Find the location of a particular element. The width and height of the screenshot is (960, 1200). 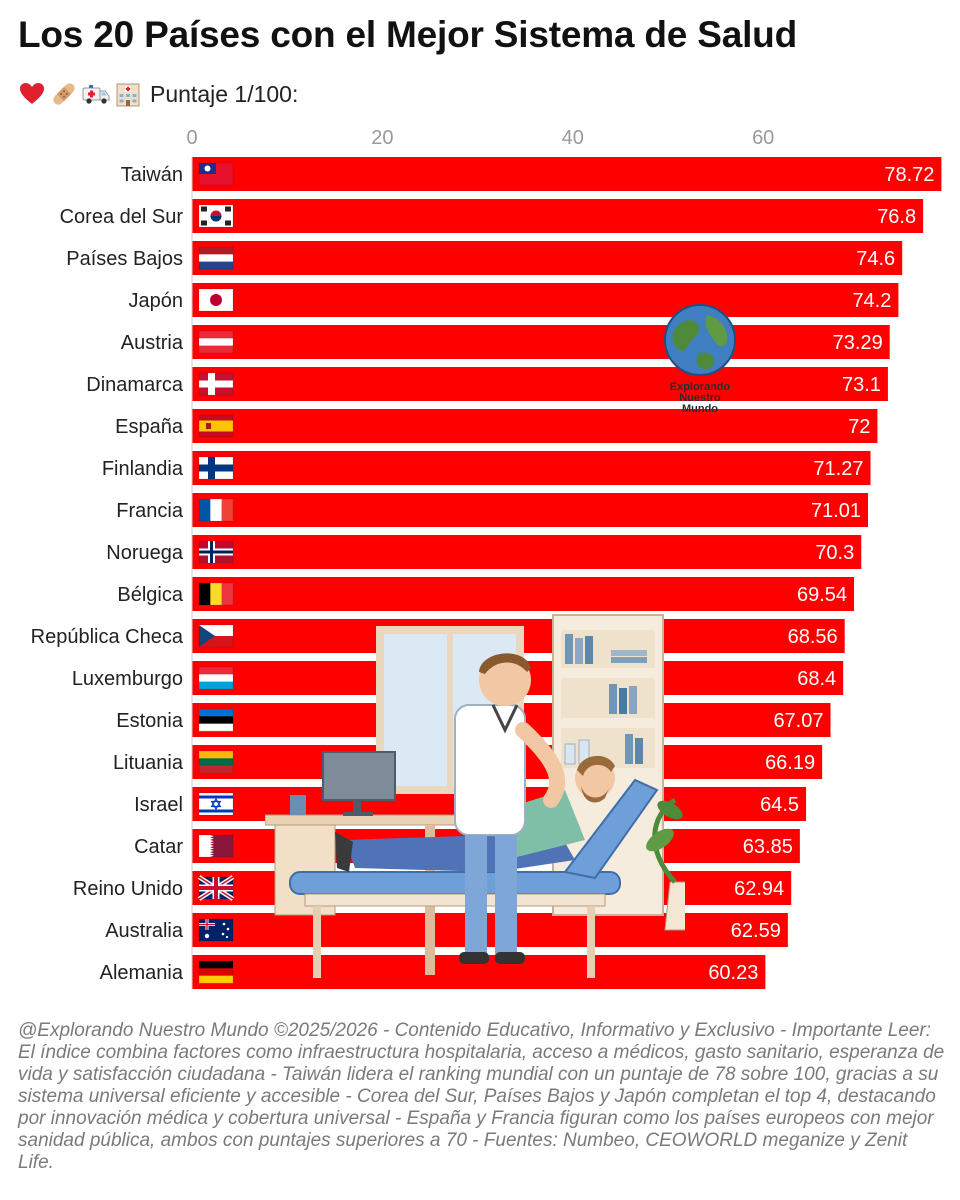

category-label: Japón is located at coordinates (156, 301).